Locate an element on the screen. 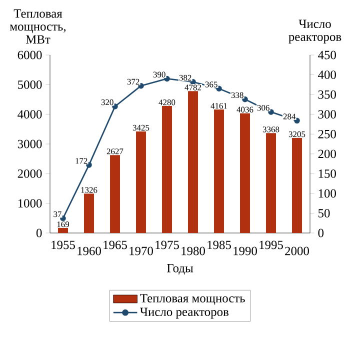 Image resolution: width=350 pixels, height=343 pixels. y2-tick-label: 150 is located at coordinates (327, 173).